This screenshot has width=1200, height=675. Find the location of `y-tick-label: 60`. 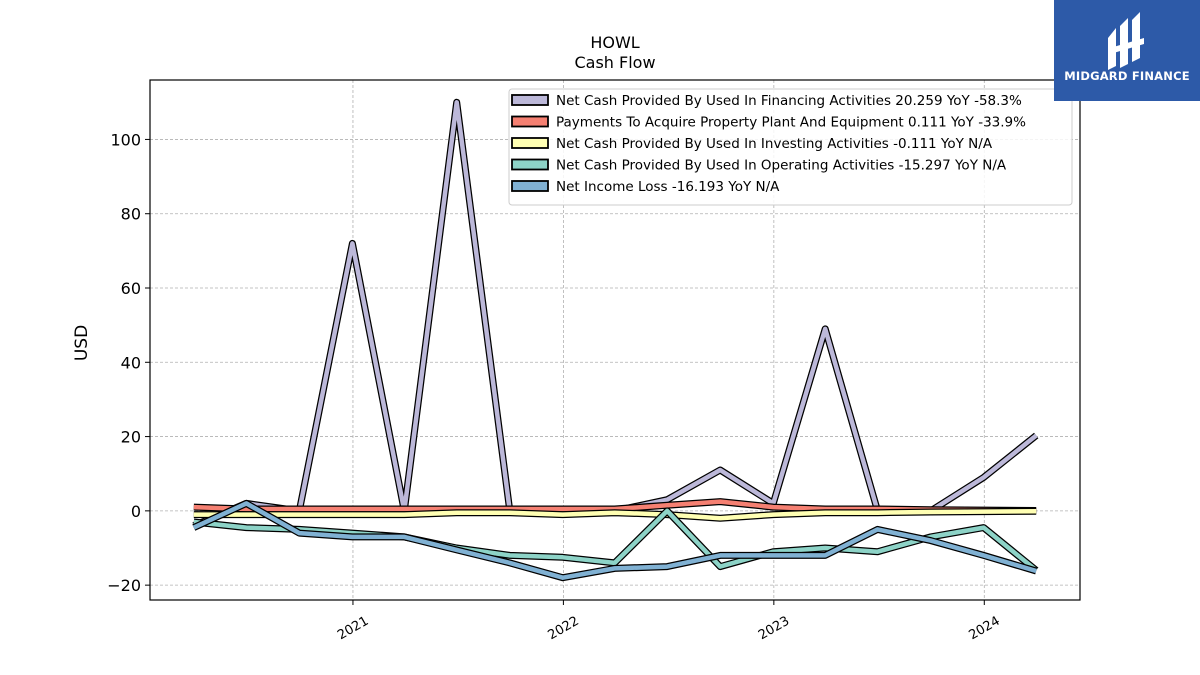

y-tick-label: 60 is located at coordinates (131, 288).